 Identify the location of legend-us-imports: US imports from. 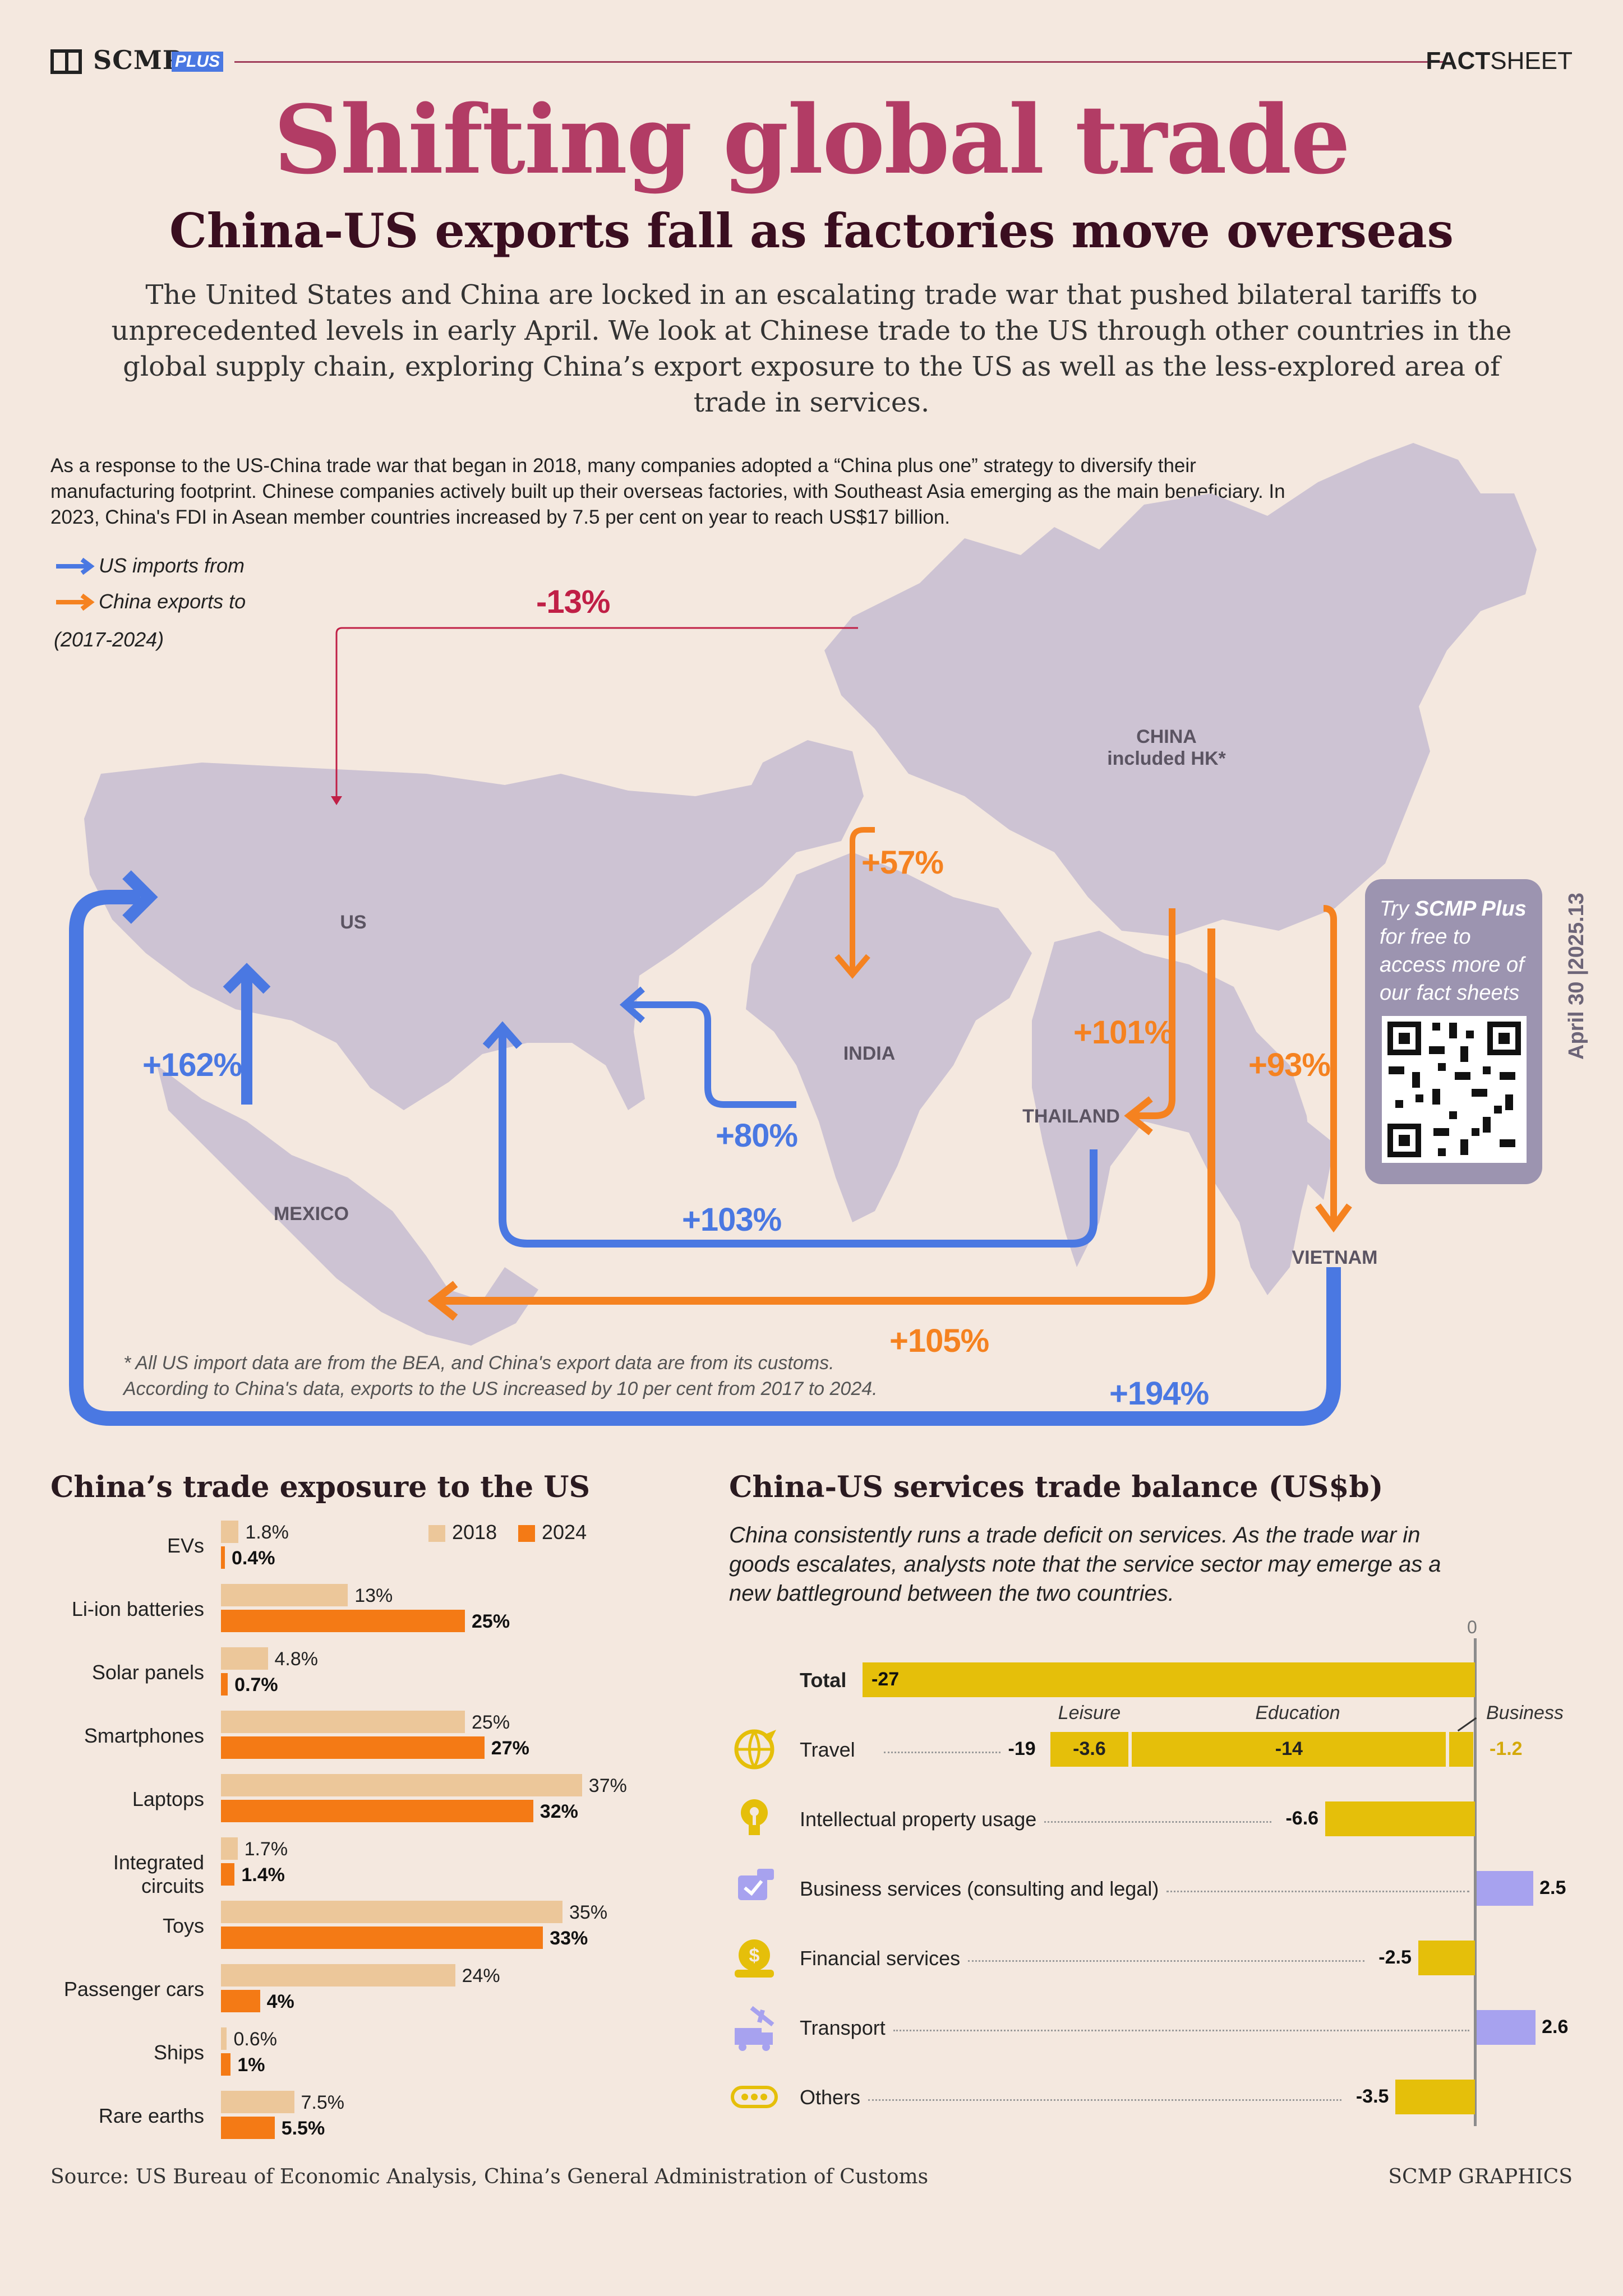
(172, 565).